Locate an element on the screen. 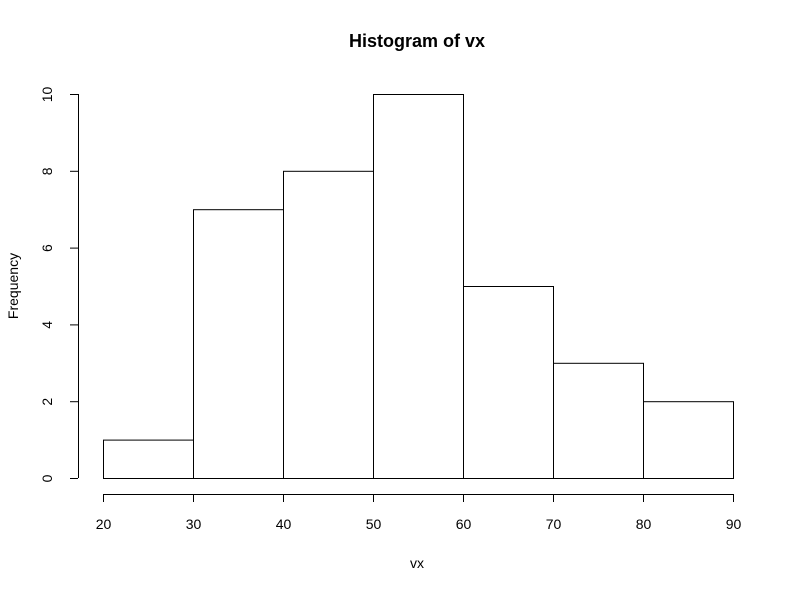  y-tick-label-10: 10 is located at coordinates (47, 95).